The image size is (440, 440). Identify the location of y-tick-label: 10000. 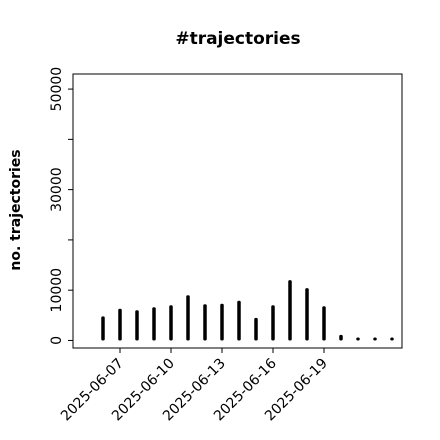
(57, 290).